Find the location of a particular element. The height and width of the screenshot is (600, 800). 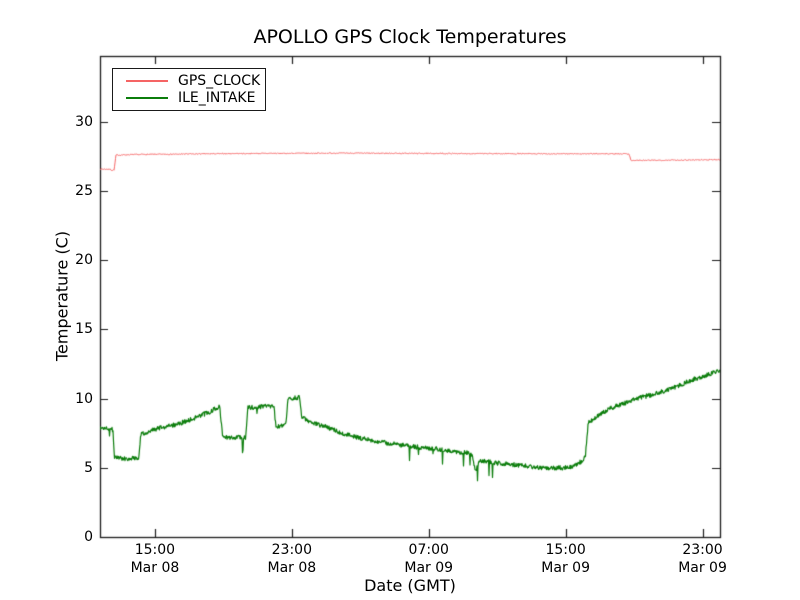

x-tick-label-2300-Mar09: 23:00 Mar 09 is located at coordinates (702, 559).